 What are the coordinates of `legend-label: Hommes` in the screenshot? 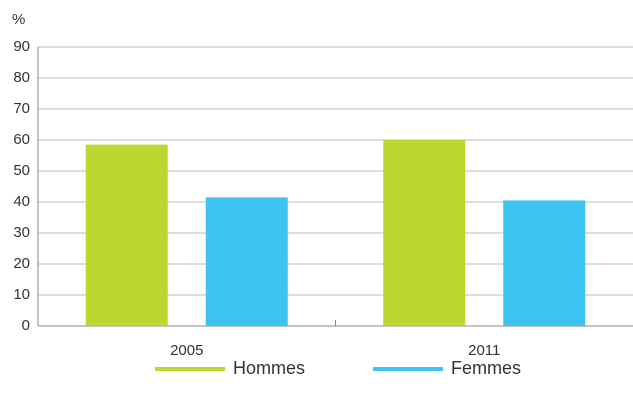 It's located at (269, 368).